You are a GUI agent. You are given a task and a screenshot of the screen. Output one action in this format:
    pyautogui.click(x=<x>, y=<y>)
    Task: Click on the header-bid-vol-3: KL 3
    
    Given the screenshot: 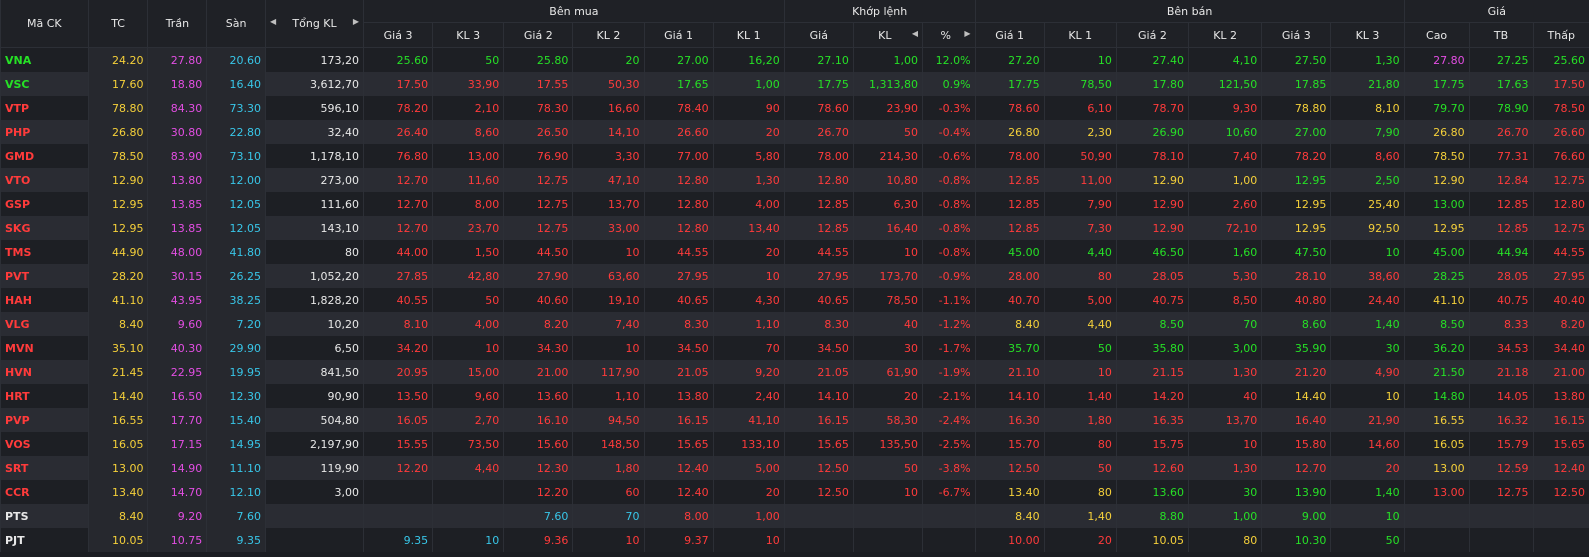 What is the action you would take?
    pyautogui.click(x=468, y=35)
    